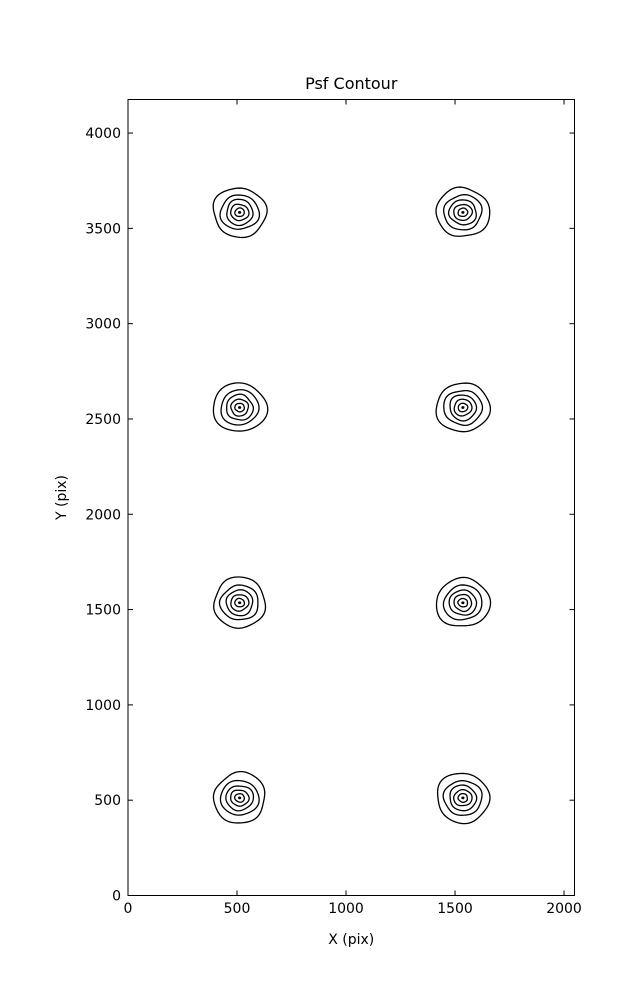 The width and height of the screenshot is (637, 1000). I want to click on y-tick-label: 3500, so click(103, 229).